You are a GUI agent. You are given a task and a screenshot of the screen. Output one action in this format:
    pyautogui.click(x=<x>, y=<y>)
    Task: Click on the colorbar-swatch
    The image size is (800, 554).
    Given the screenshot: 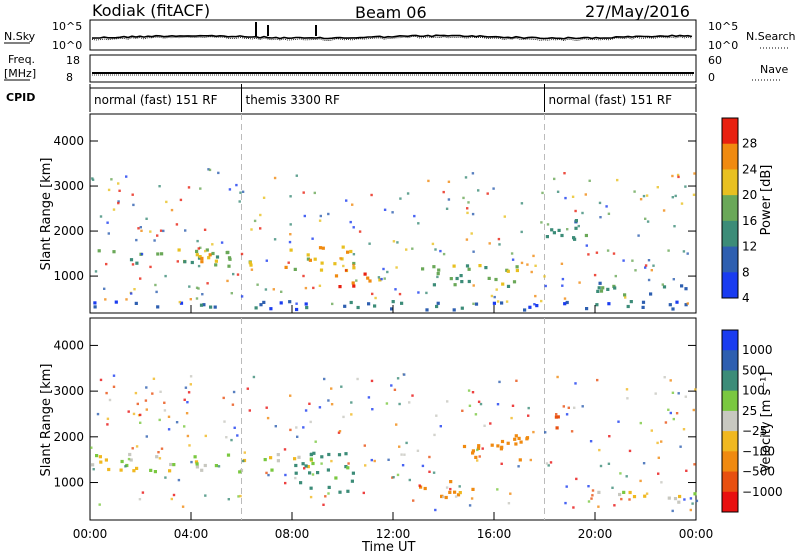 What is the action you would take?
    pyautogui.click(x=730, y=340)
    